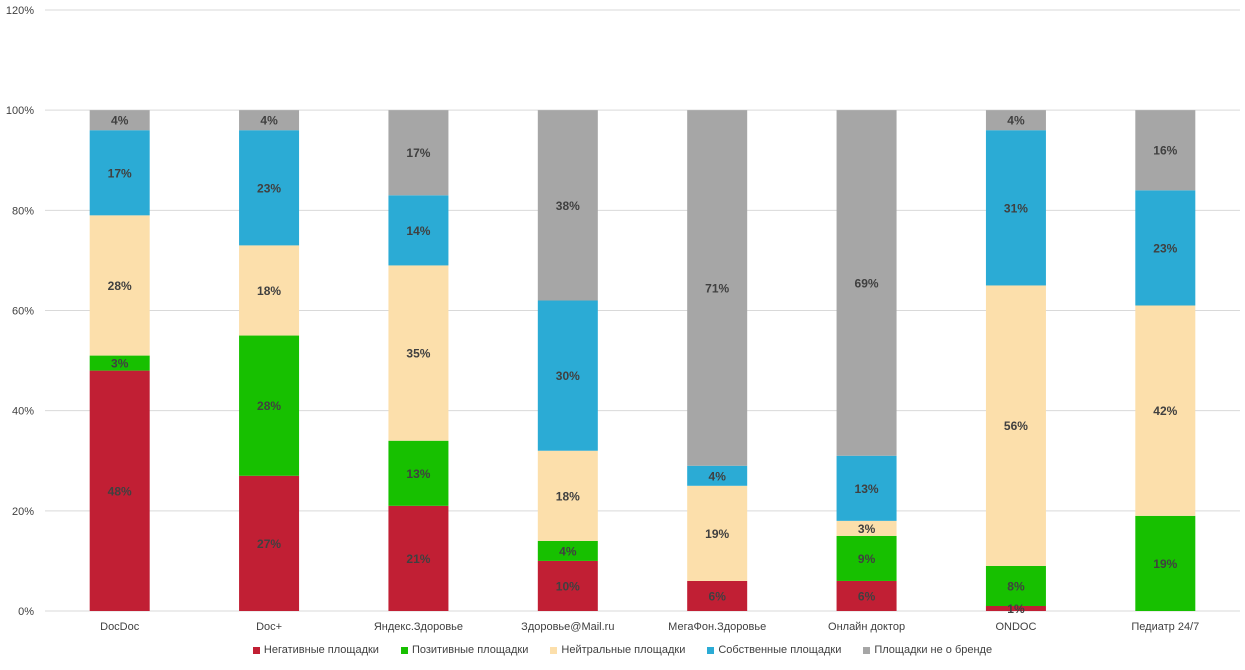 The image size is (1245, 670). I want to click on data-label: 48%, so click(120, 491).